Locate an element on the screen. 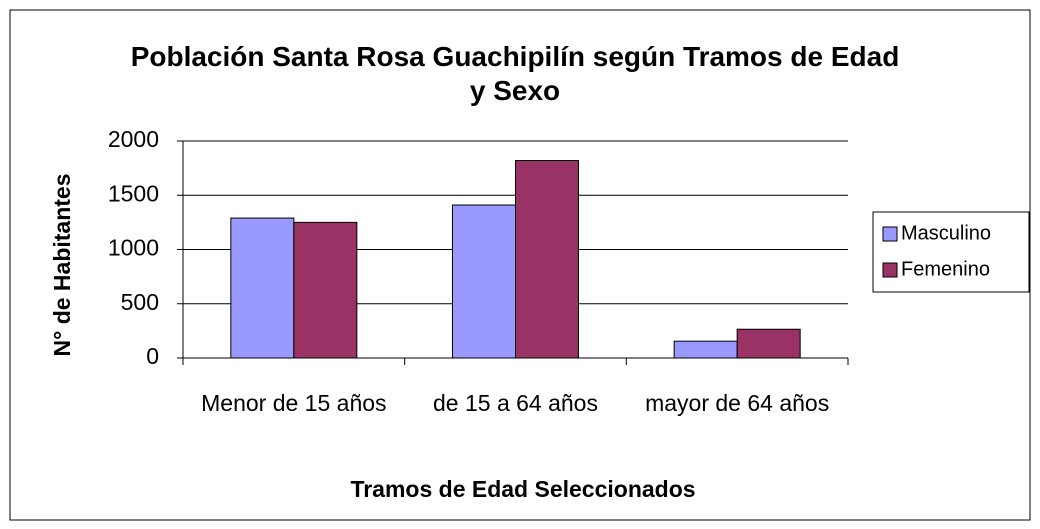  y-tick-label: 500 is located at coordinates (140, 302).